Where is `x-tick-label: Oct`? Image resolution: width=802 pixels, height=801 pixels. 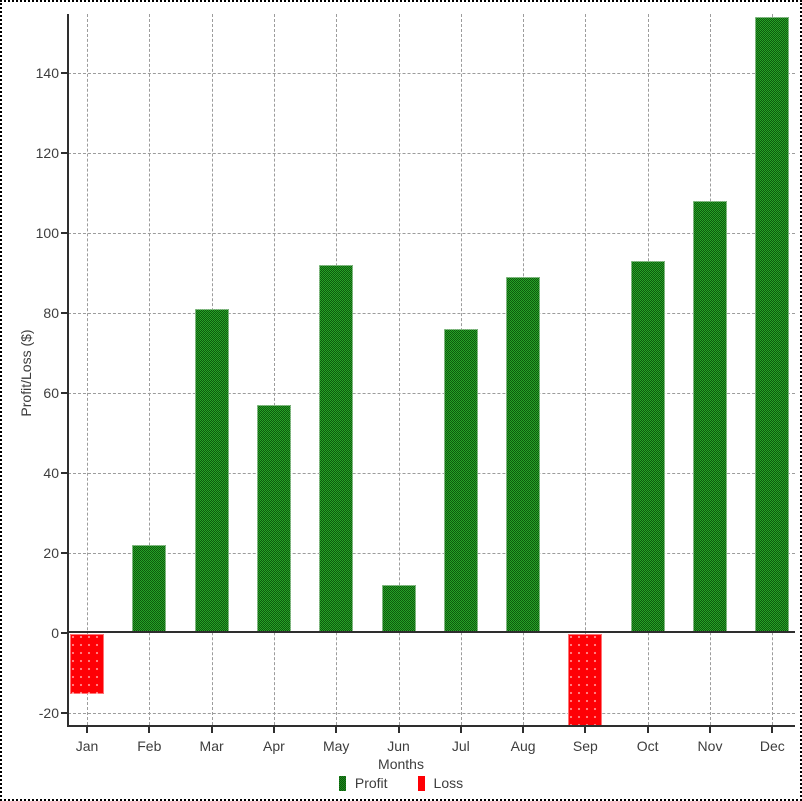
x-tick-label: Oct is located at coordinates (647, 746).